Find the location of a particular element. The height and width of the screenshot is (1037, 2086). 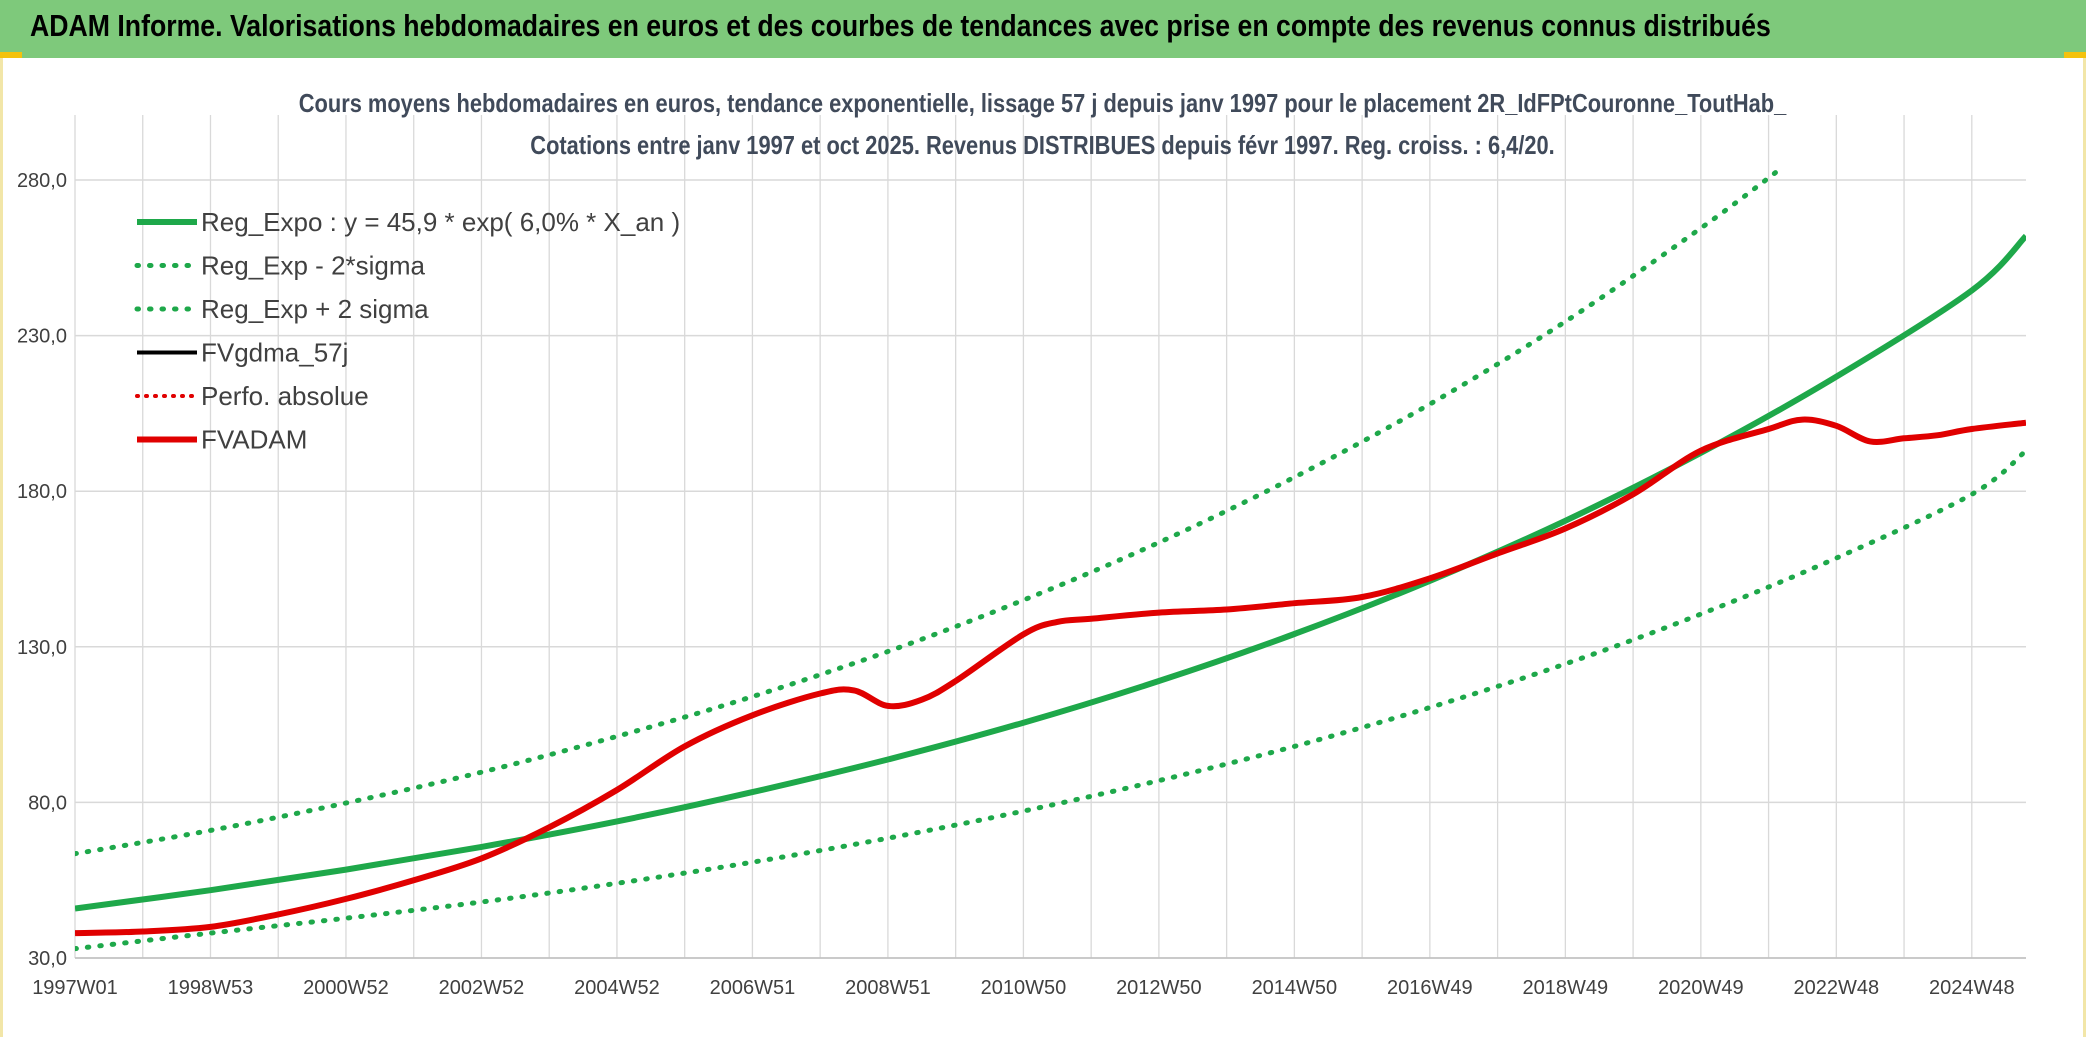

y-tick-label: 230,0 is located at coordinates (42, 337).